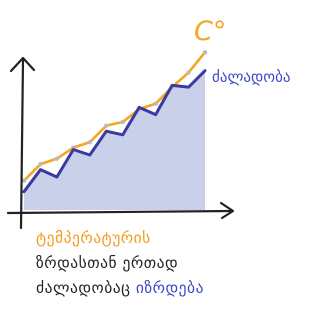 The width and height of the screenshot is (336, 321). Describe the element at coordinates (210, 31) in the screenshot. I see `temperature-series-label: C°` at that location.